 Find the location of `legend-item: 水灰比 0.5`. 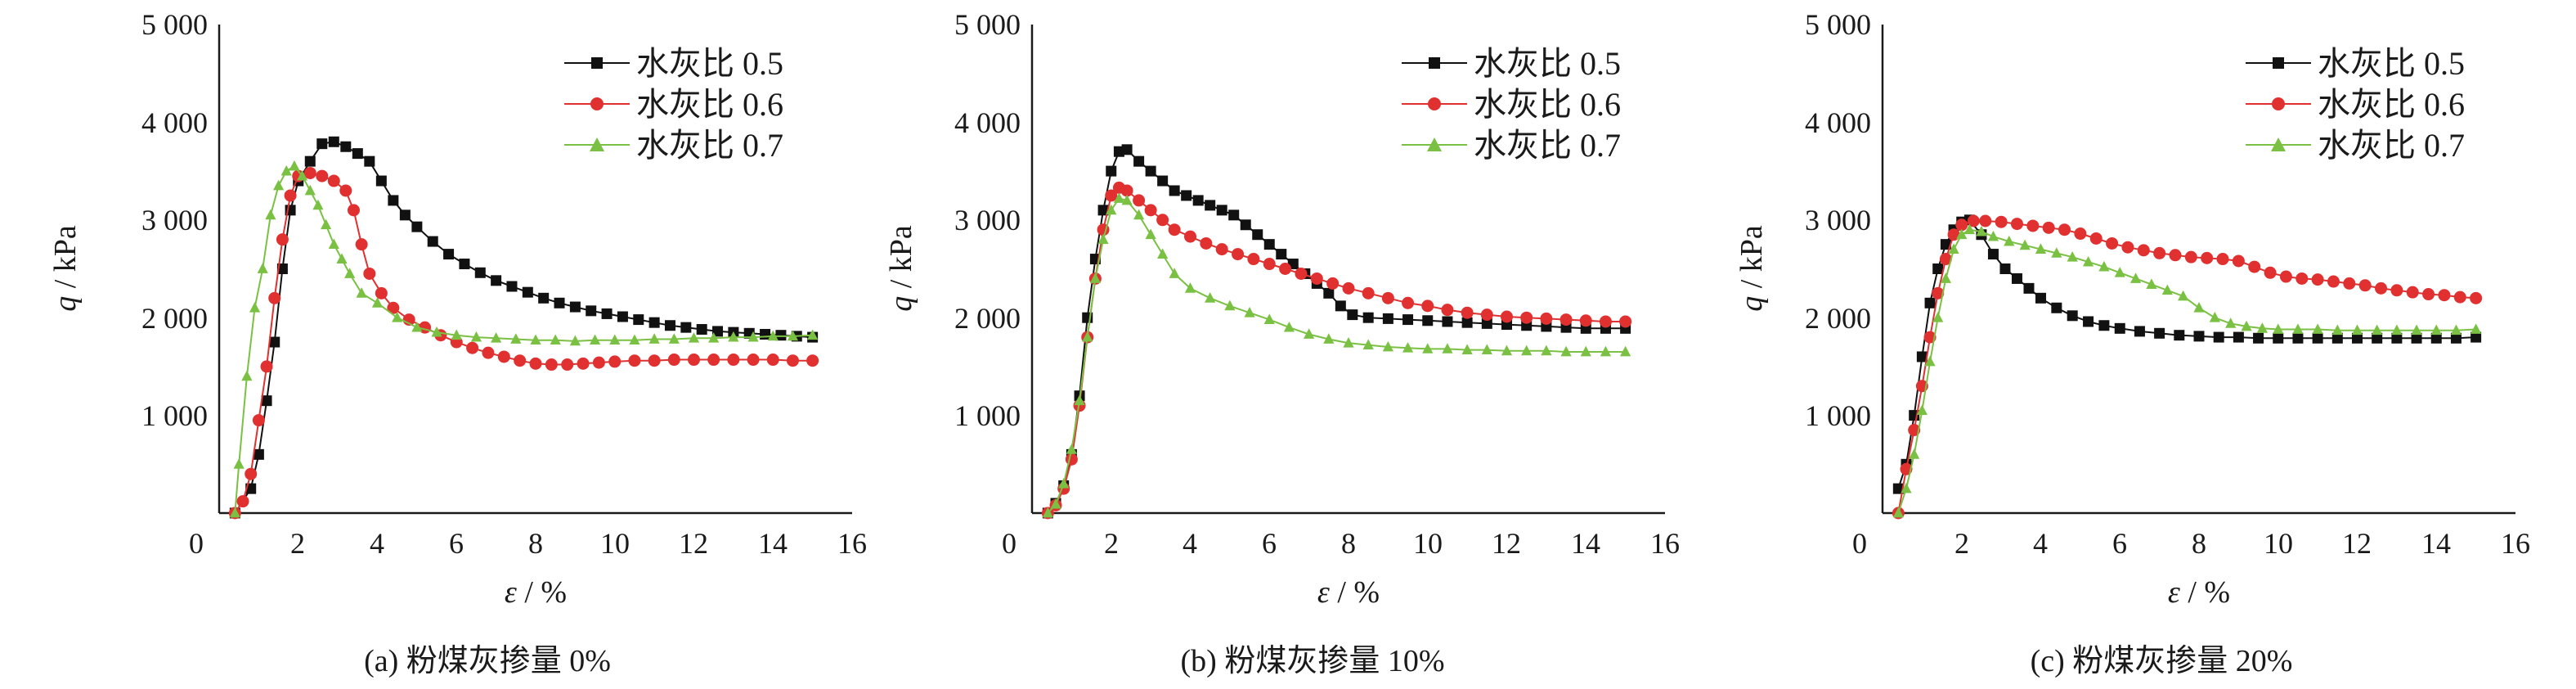

legend-item: 水灰比 0.5 is located at coordinates (673, 64).